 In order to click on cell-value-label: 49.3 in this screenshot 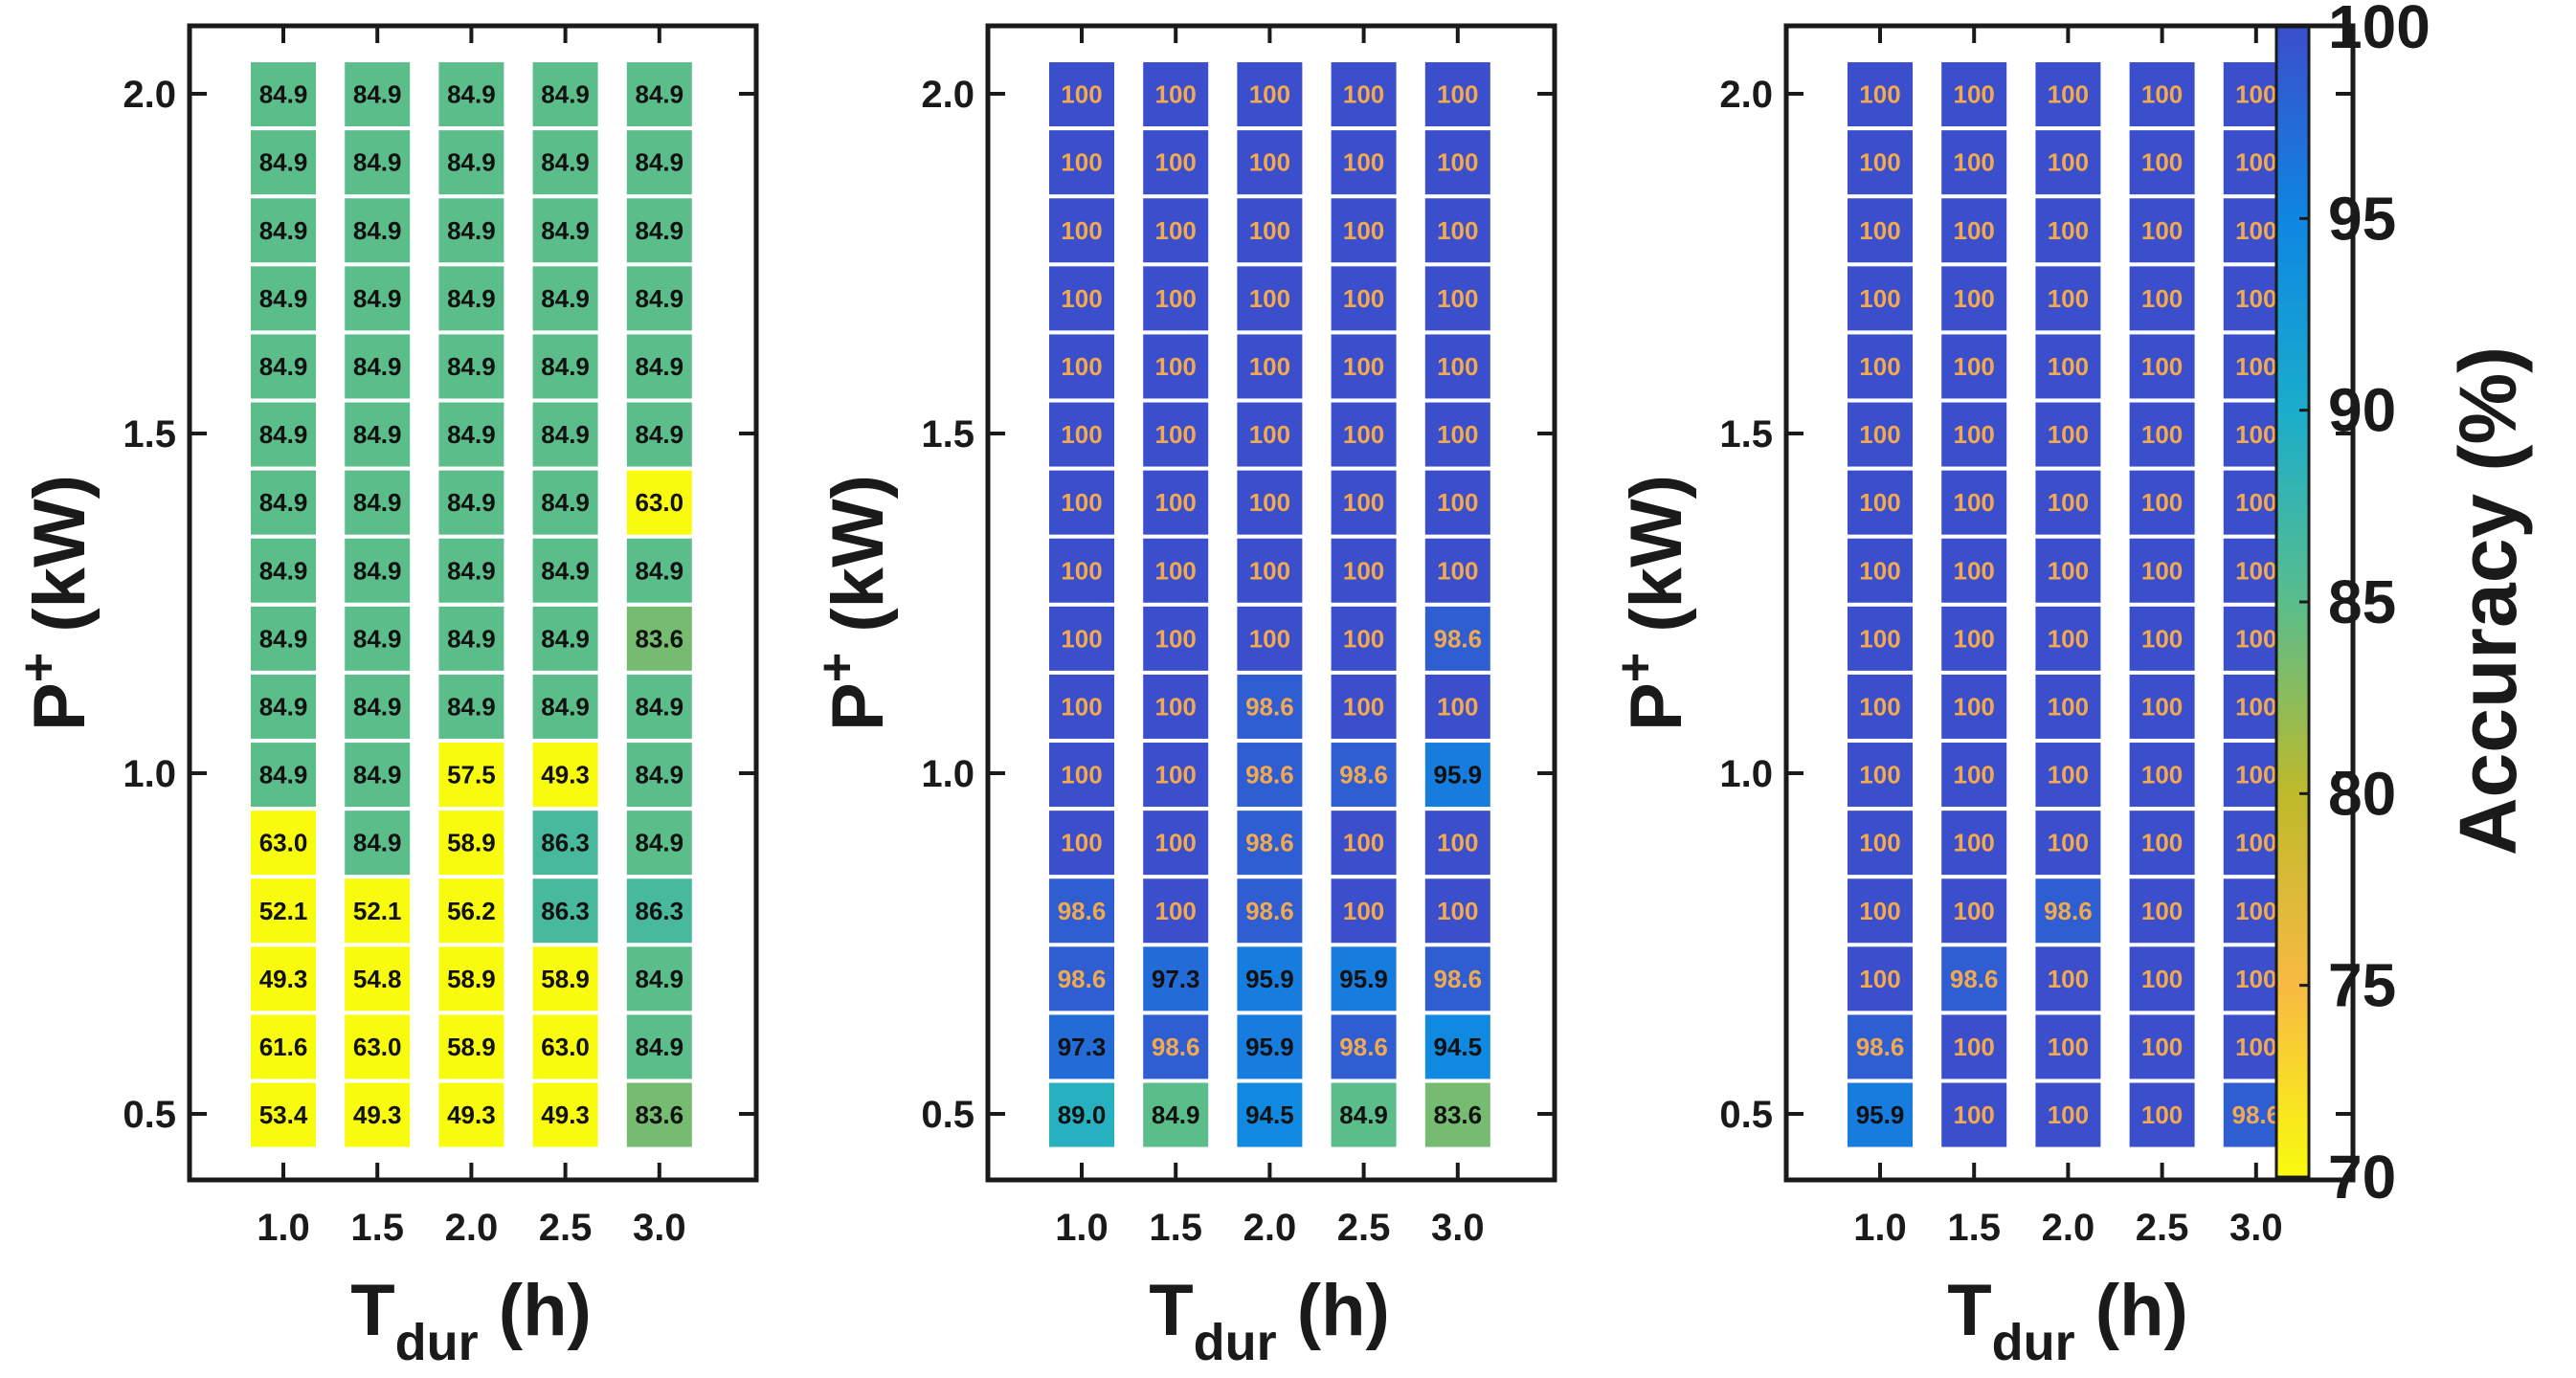, I will do `click(378, 1114)`.